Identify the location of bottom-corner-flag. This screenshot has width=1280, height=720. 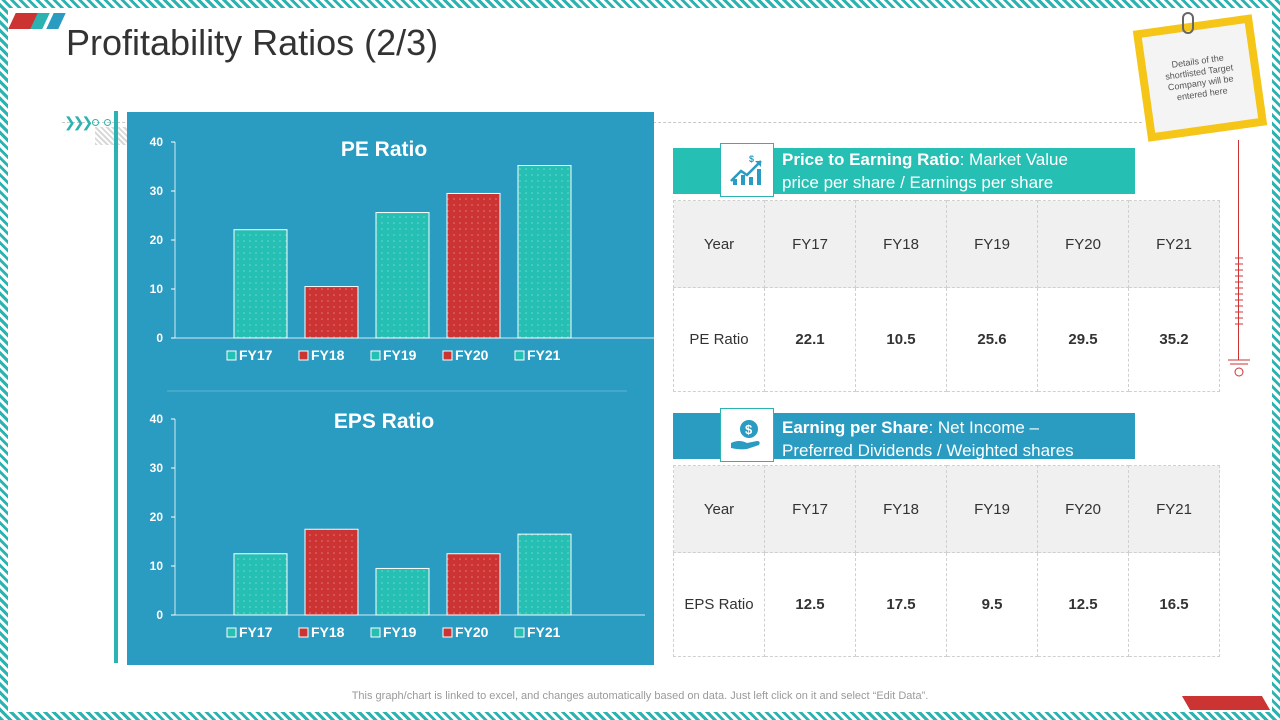
(1226, 703).